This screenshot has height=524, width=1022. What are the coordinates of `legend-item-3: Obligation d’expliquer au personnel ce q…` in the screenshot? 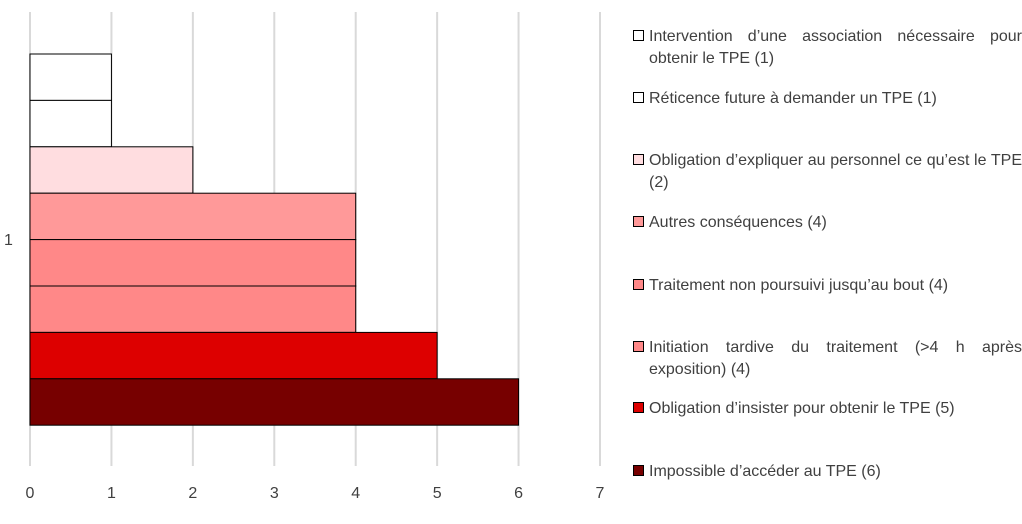 It's located at (827, 172).